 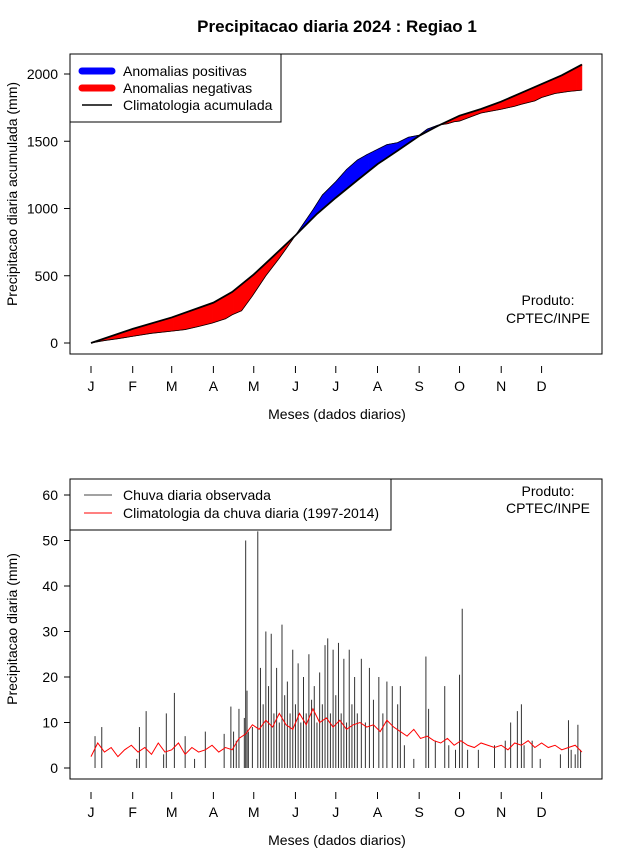 I want to click on y-axis-2: 0 10 20 30 40 50 60, so click(x=56, y=631).